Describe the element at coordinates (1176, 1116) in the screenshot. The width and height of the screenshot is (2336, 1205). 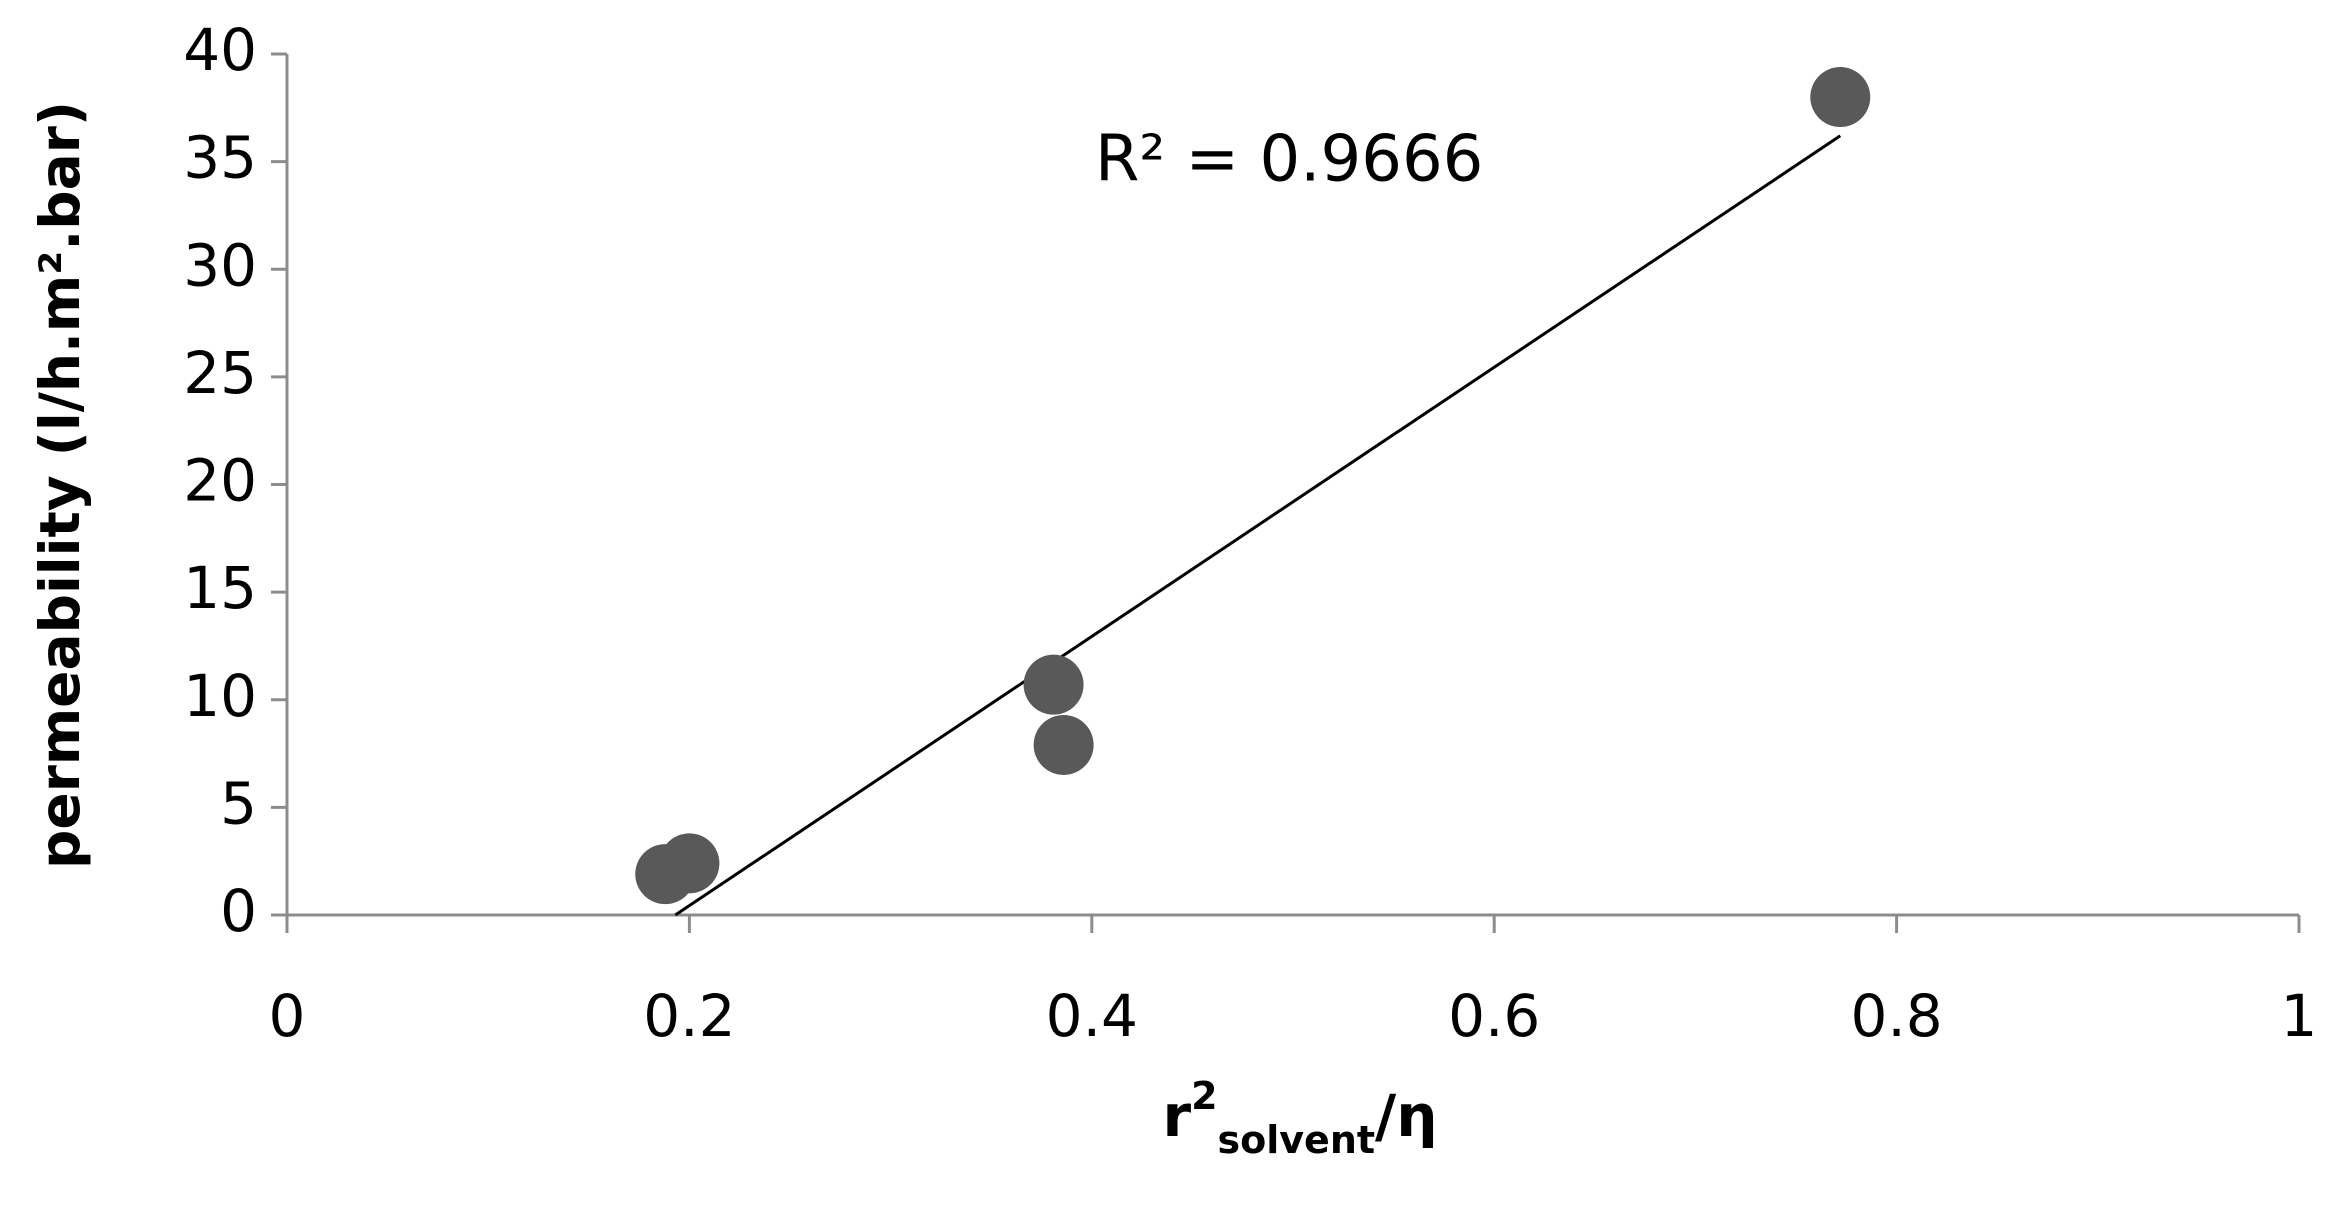
I see `x-label-base: r` at that location.